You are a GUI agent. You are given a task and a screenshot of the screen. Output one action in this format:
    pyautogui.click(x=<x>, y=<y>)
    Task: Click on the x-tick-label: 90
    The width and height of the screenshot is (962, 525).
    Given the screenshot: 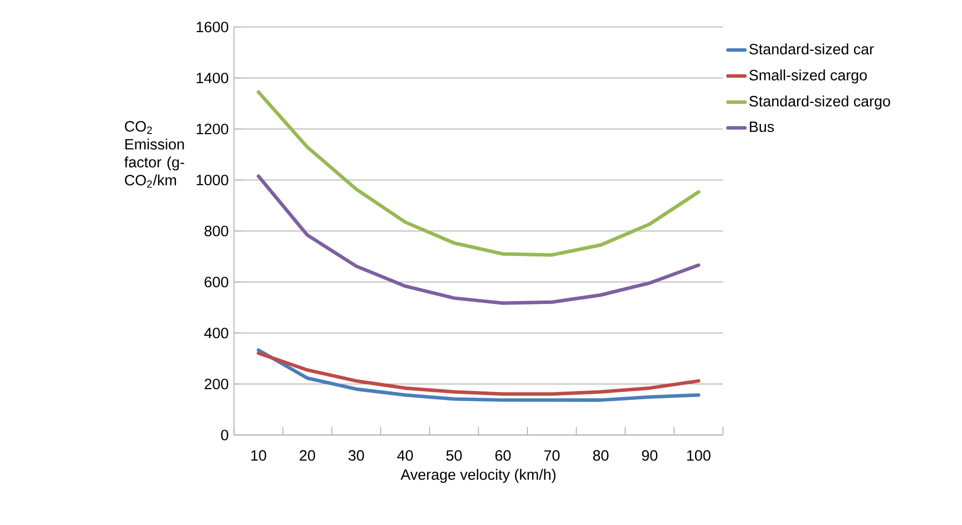 What is the action you would take?
    pyautogui.click(x=650, y=455)
    